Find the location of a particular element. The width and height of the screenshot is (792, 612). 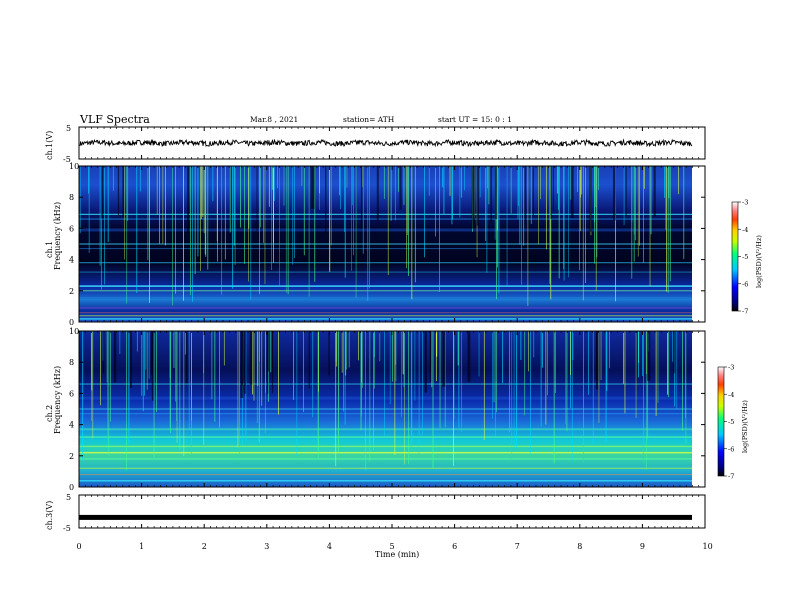

x-tick-label: 7 is located at coordinates (517, 546).